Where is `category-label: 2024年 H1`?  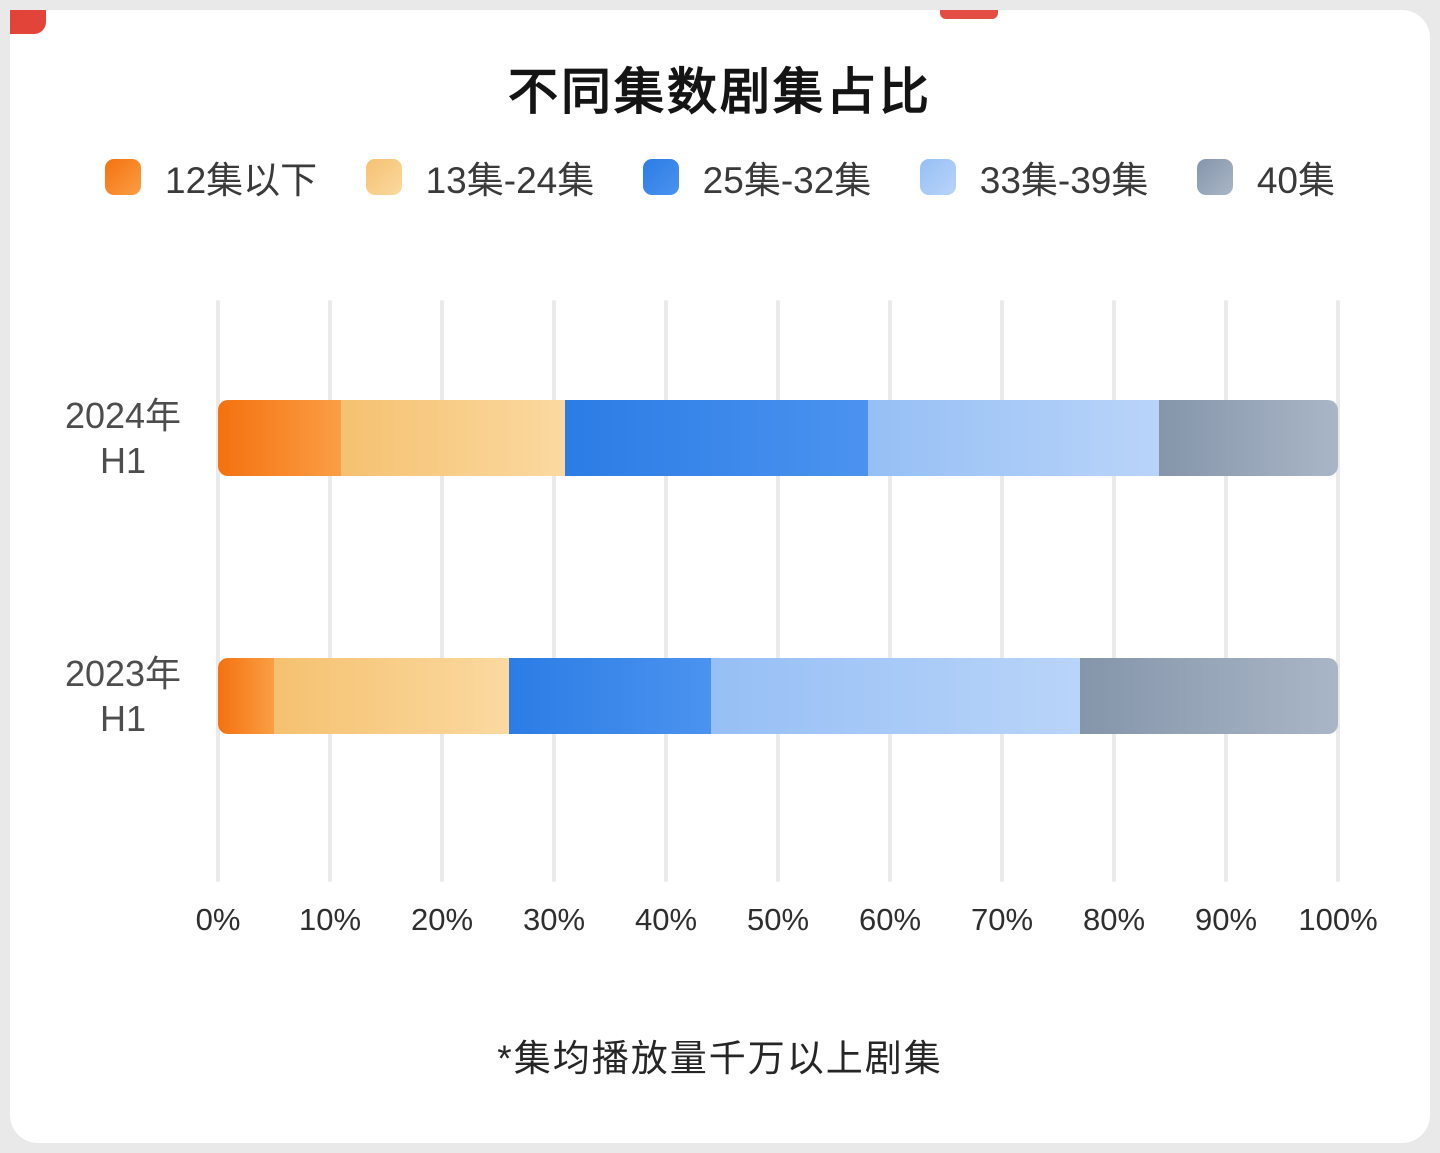
category-label: 2024年 H1 is located at coordinates (123, 438).